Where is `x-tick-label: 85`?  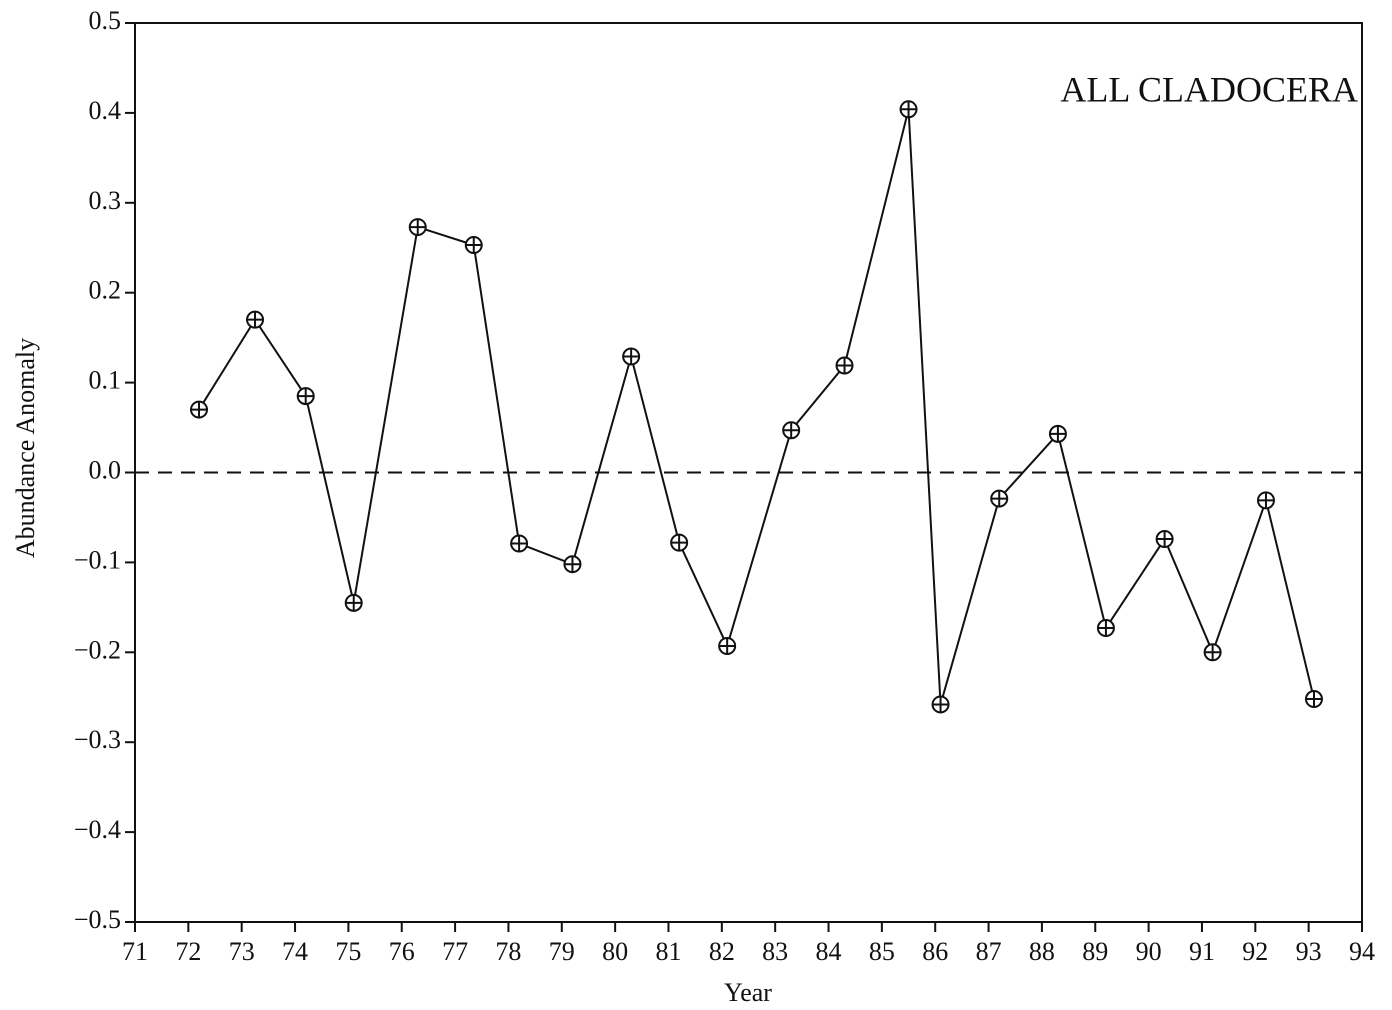 x-tick-label: 85 is located at coordinates (882, 951).